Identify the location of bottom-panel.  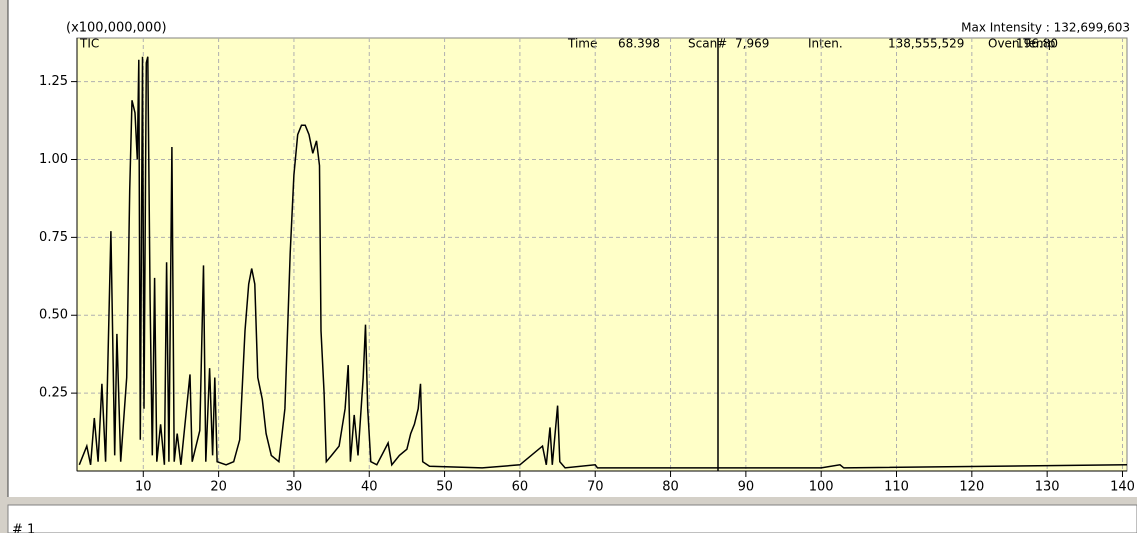
(572, 518).